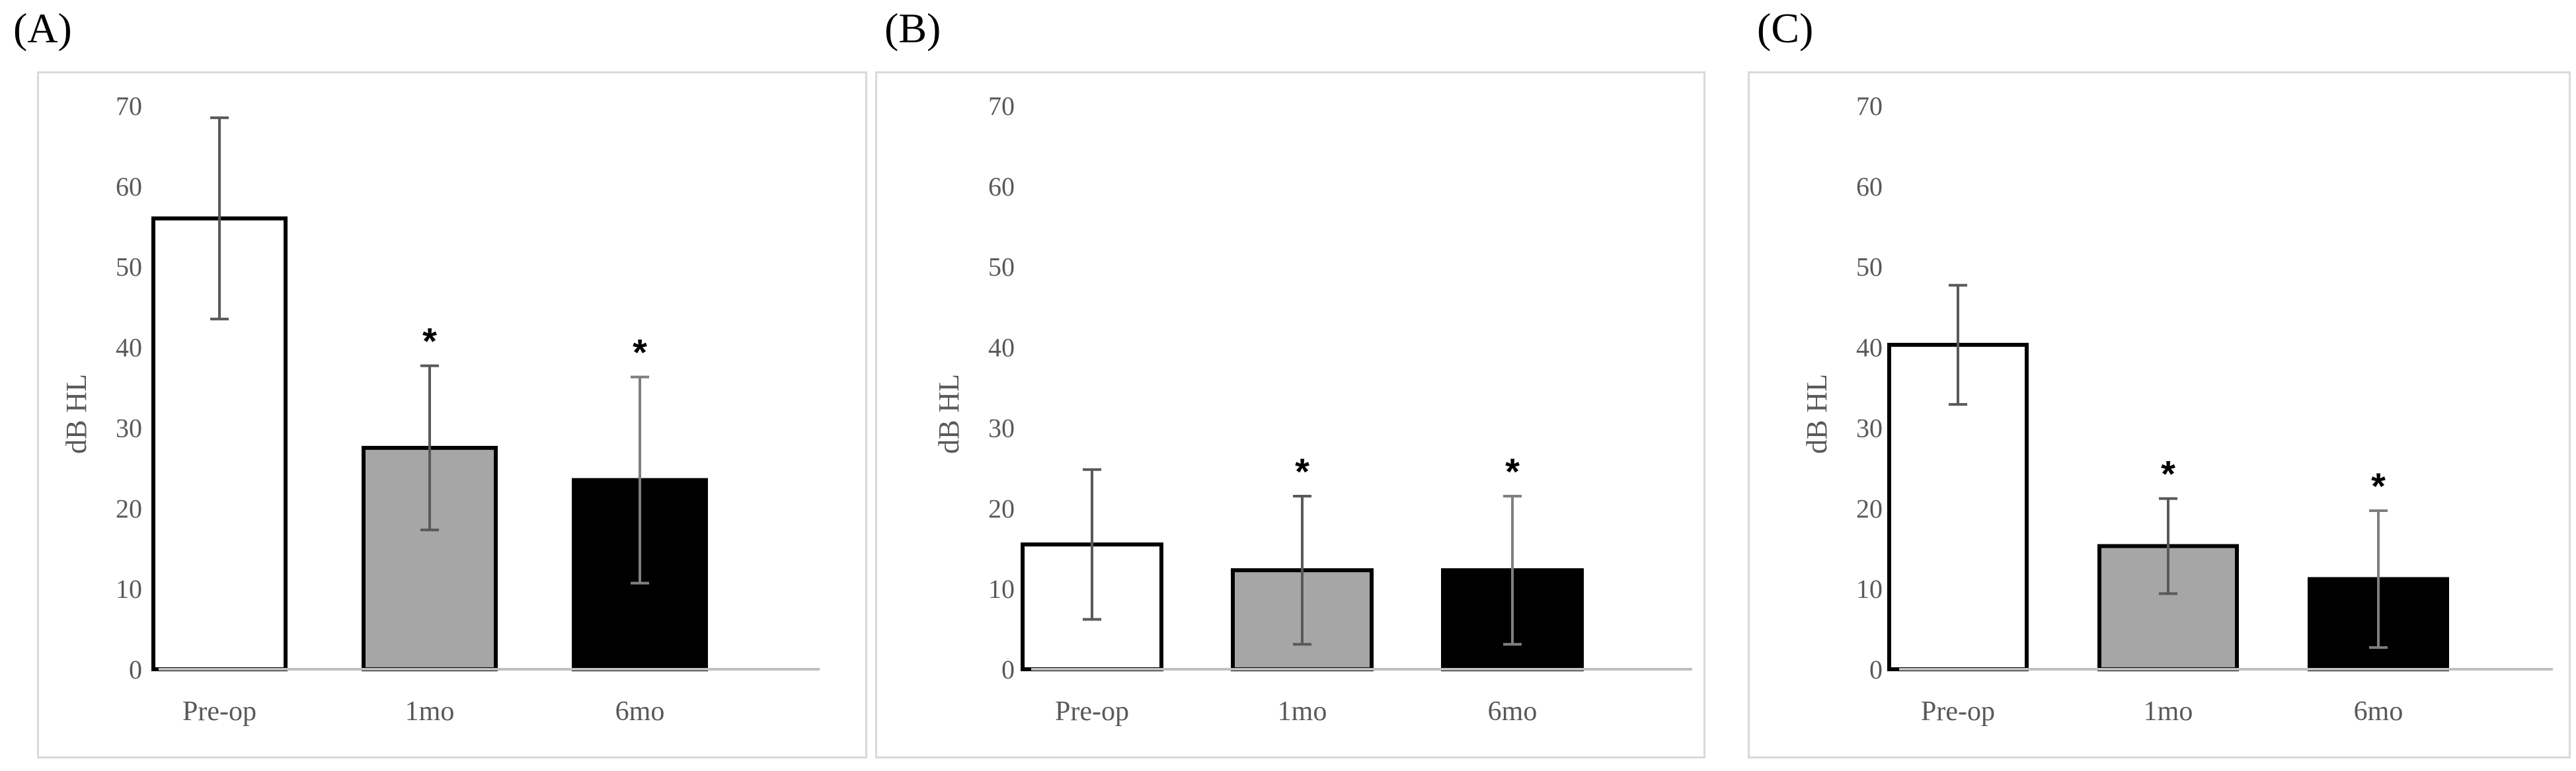 The image size is (2576, 771). I want to click on panel-a-category-label: 6mo, so click(640, 711).